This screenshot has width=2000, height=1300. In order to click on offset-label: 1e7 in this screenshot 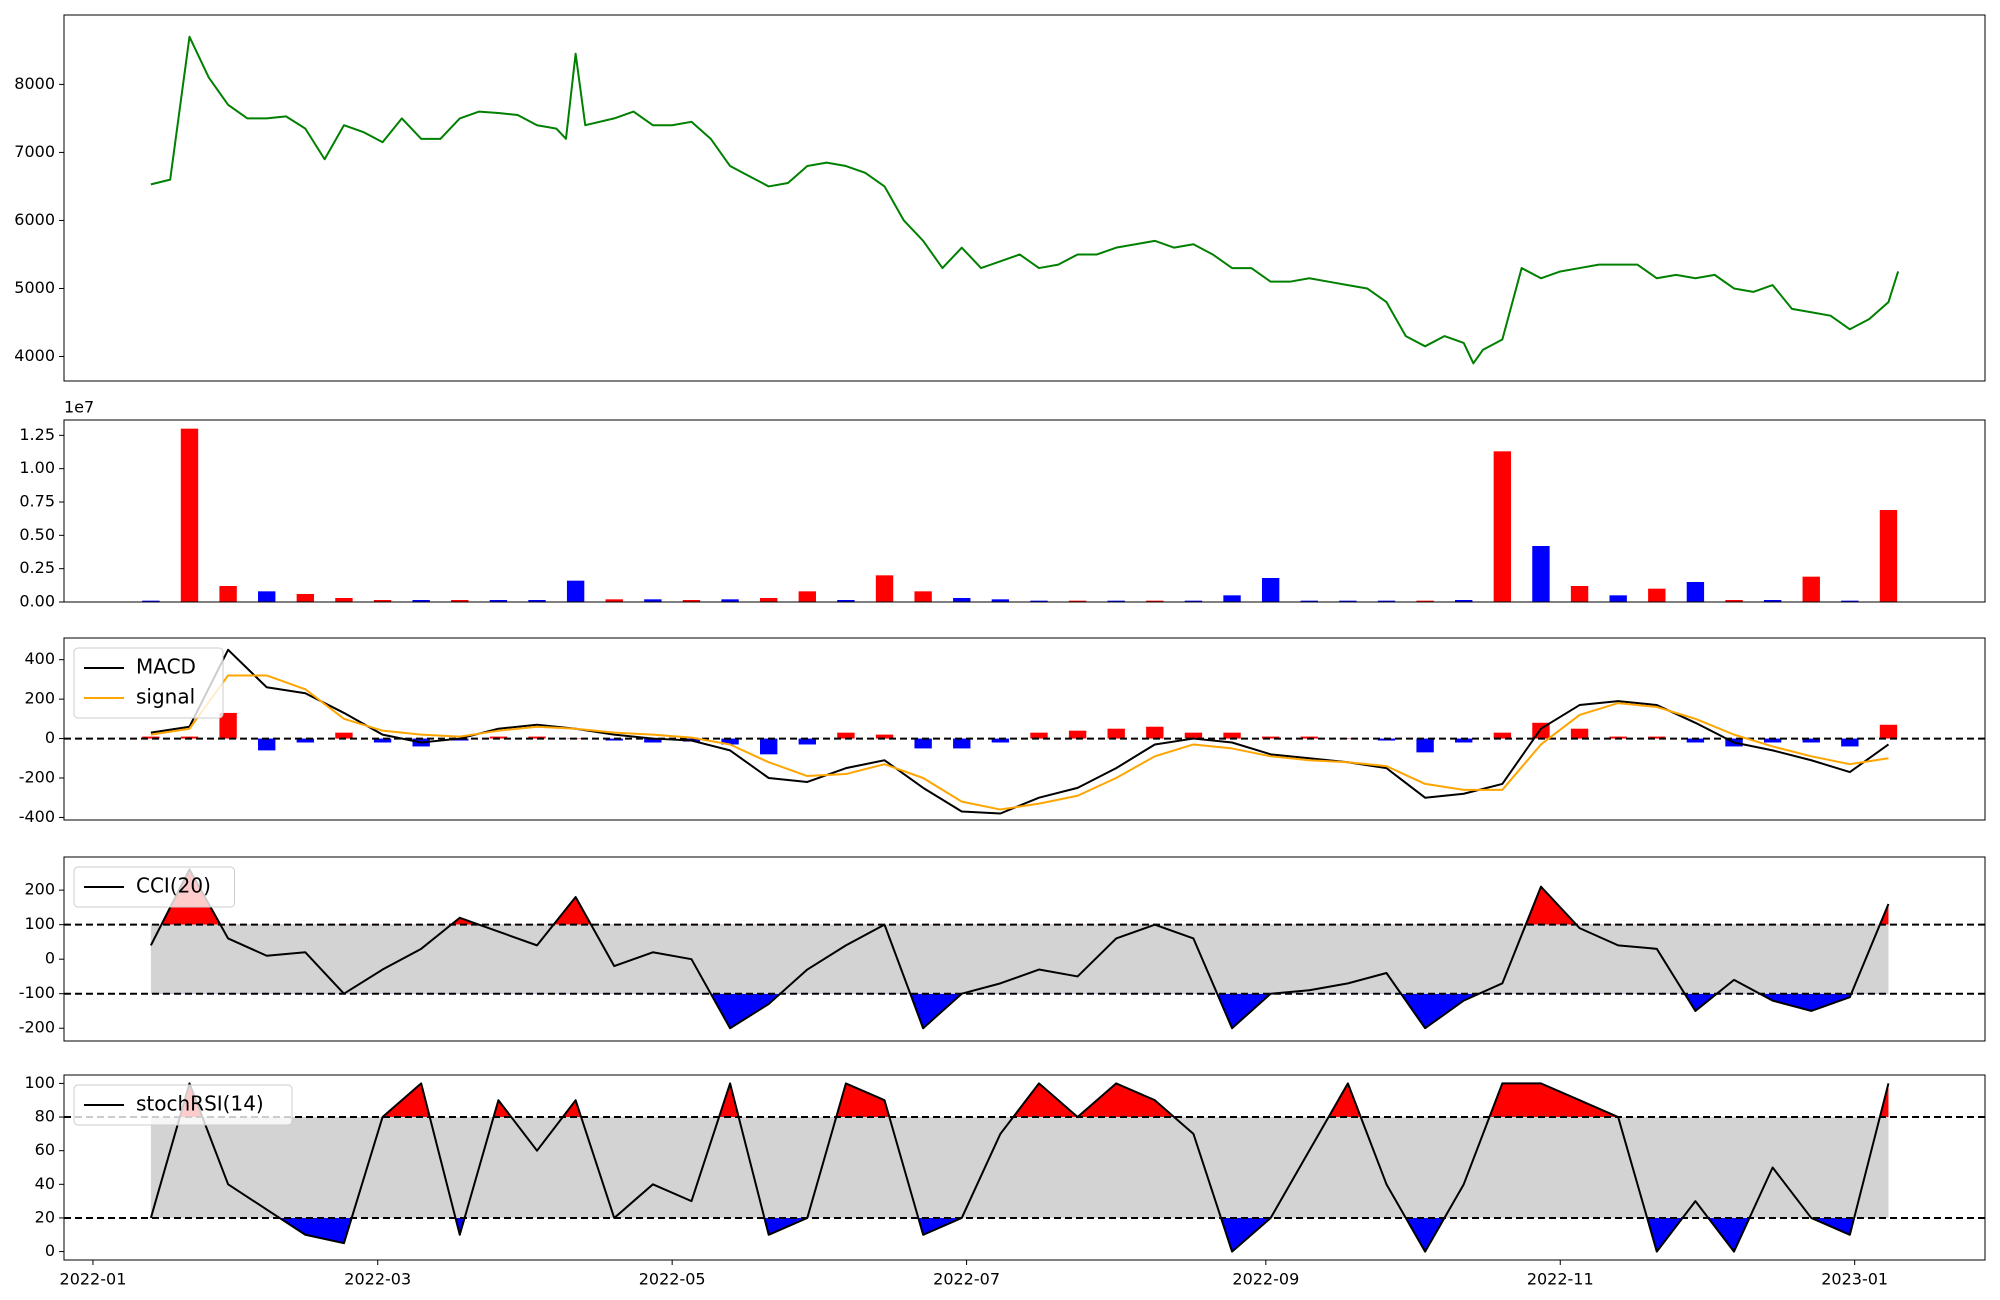, I will do `click(79, 407)`.